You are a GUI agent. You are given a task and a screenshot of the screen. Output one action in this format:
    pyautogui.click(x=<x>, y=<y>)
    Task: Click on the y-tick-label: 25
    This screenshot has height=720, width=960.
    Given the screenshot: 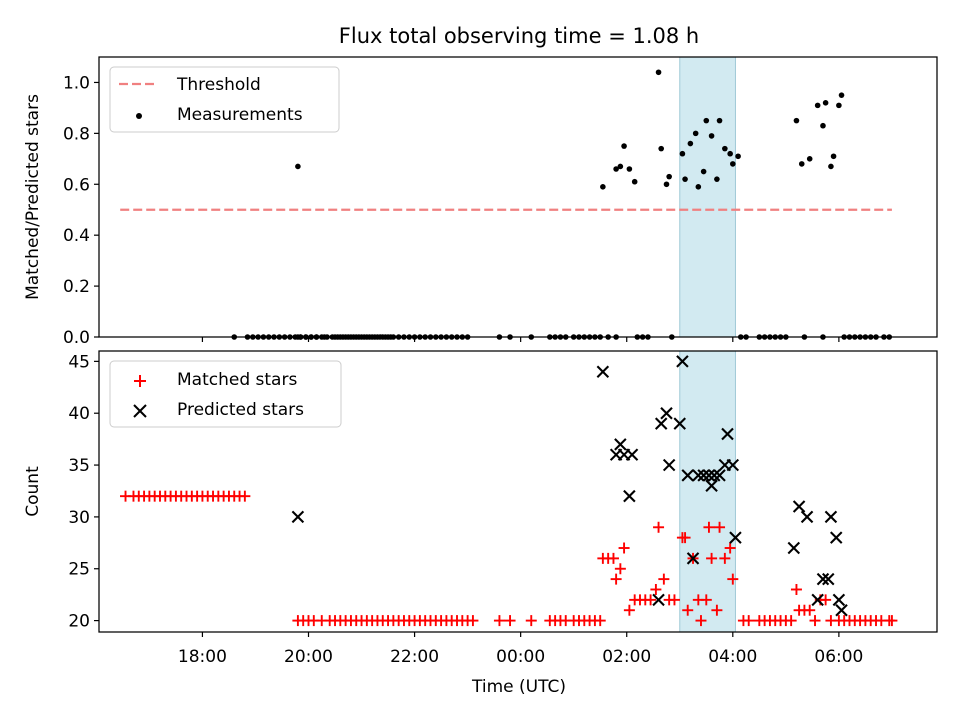 What is the action you would take?
    pyautogui.click(x=79, y=570)
    